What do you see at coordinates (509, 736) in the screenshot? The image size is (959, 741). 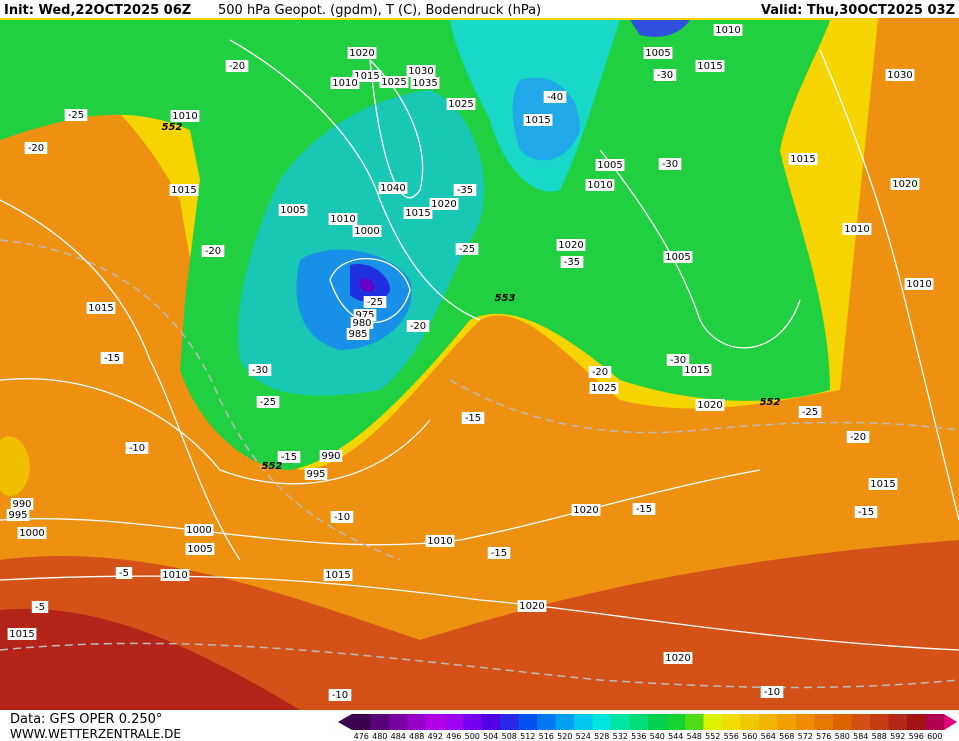 I see `colorbar-label: 508` at bounding box center [509, 736].